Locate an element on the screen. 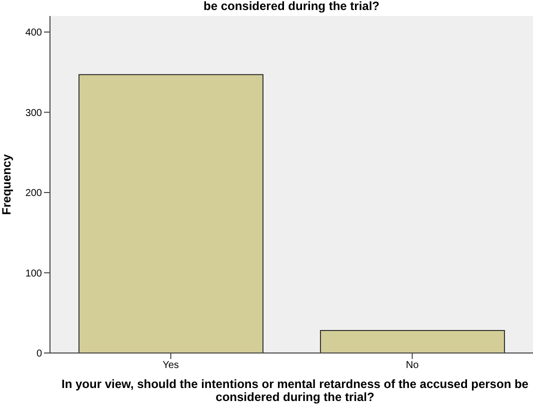 The image size is (533, 411). y-tick-label: 0 is located at coordinates (39, 354).